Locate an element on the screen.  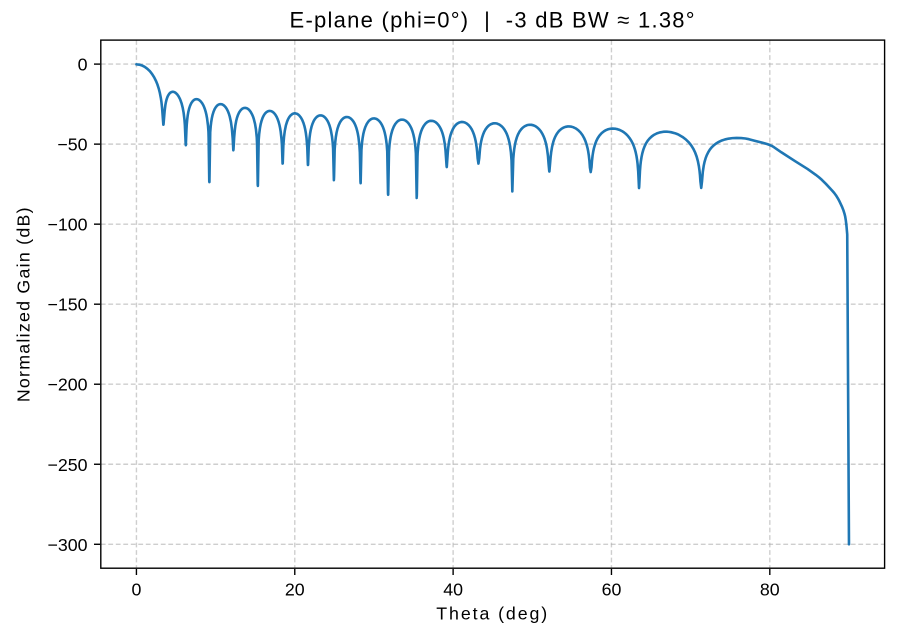
svg-text: 20 is located at coordinates (295, 590).